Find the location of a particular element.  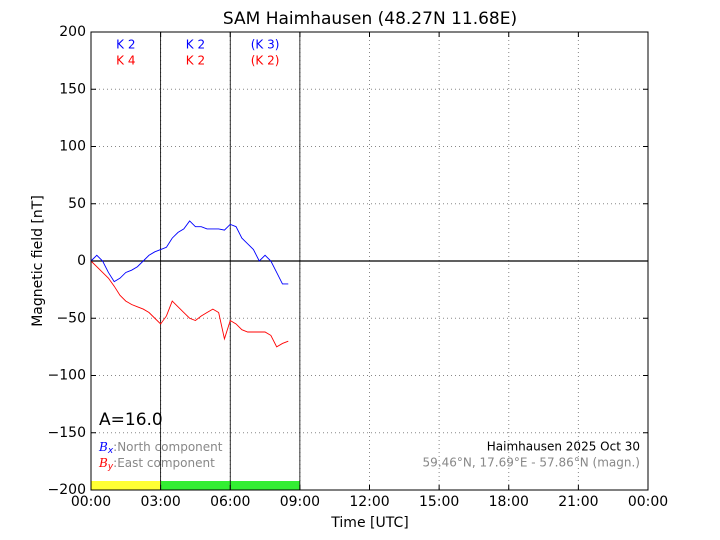

legend-label: North component is located at coordinates (170, 447).